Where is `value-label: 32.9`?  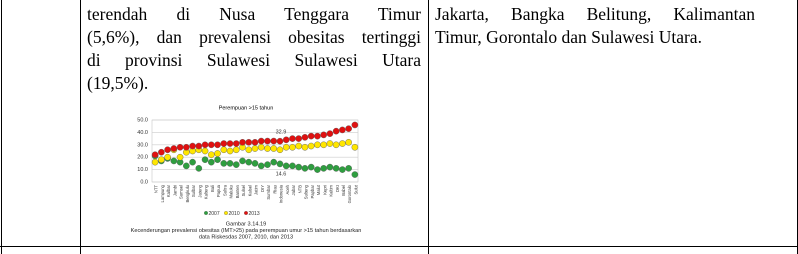
value-label: 32.9 is located at coordinates (281, 133).